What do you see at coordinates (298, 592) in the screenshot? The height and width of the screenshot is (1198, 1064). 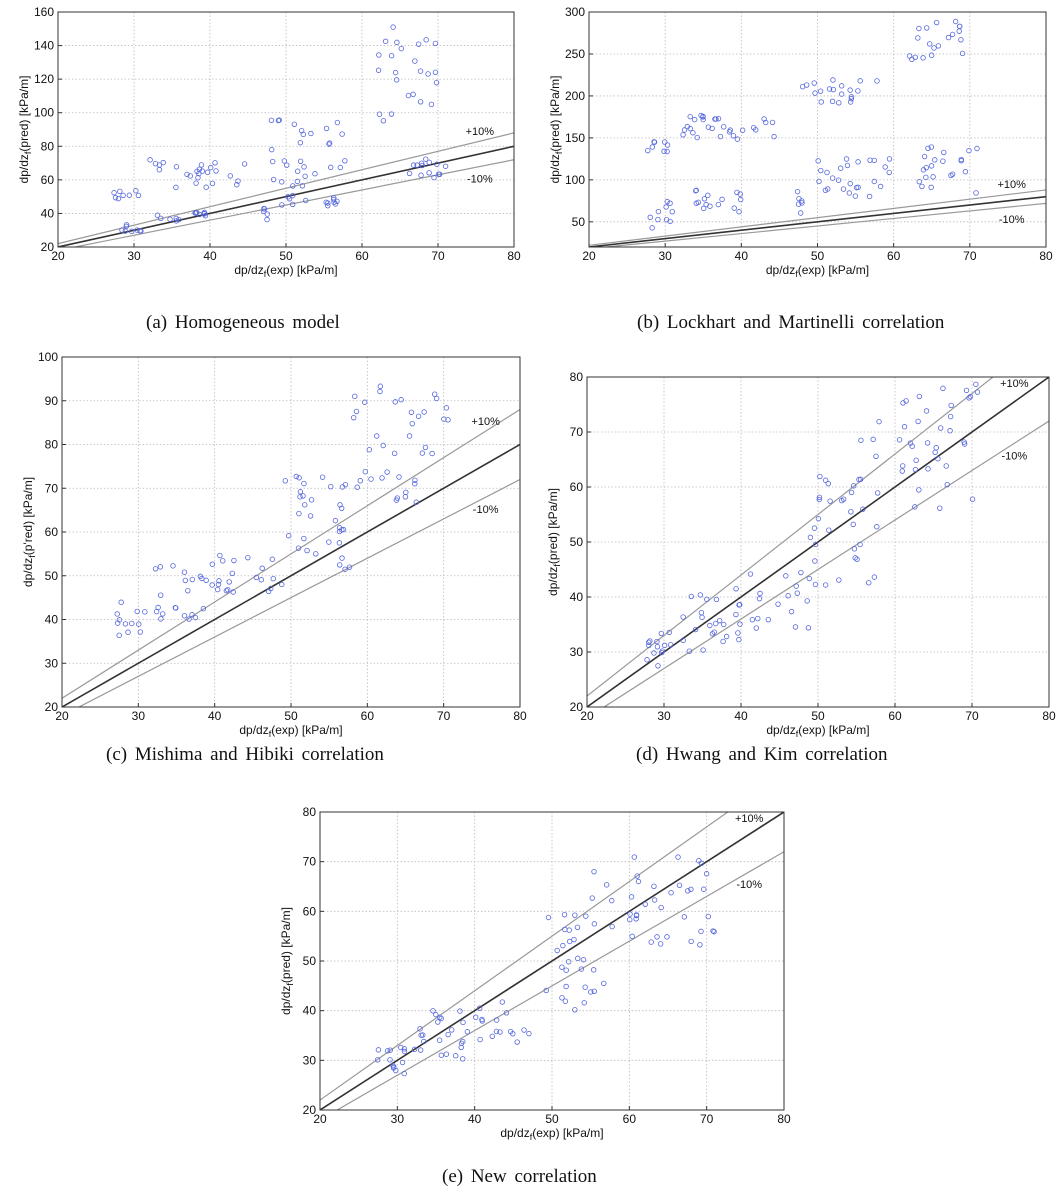 I see `minus-10-line` at bounding box center [298, 592].